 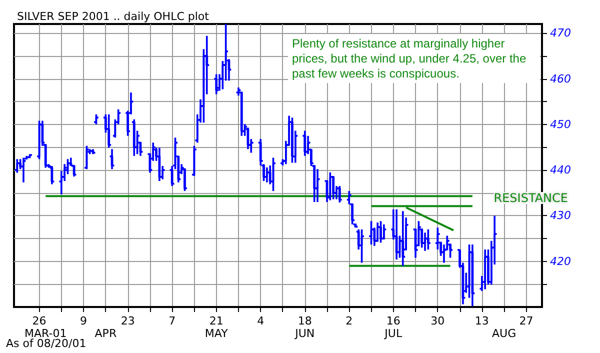 I want to click on y-tick-label: 450, so click(x=560, y=124).